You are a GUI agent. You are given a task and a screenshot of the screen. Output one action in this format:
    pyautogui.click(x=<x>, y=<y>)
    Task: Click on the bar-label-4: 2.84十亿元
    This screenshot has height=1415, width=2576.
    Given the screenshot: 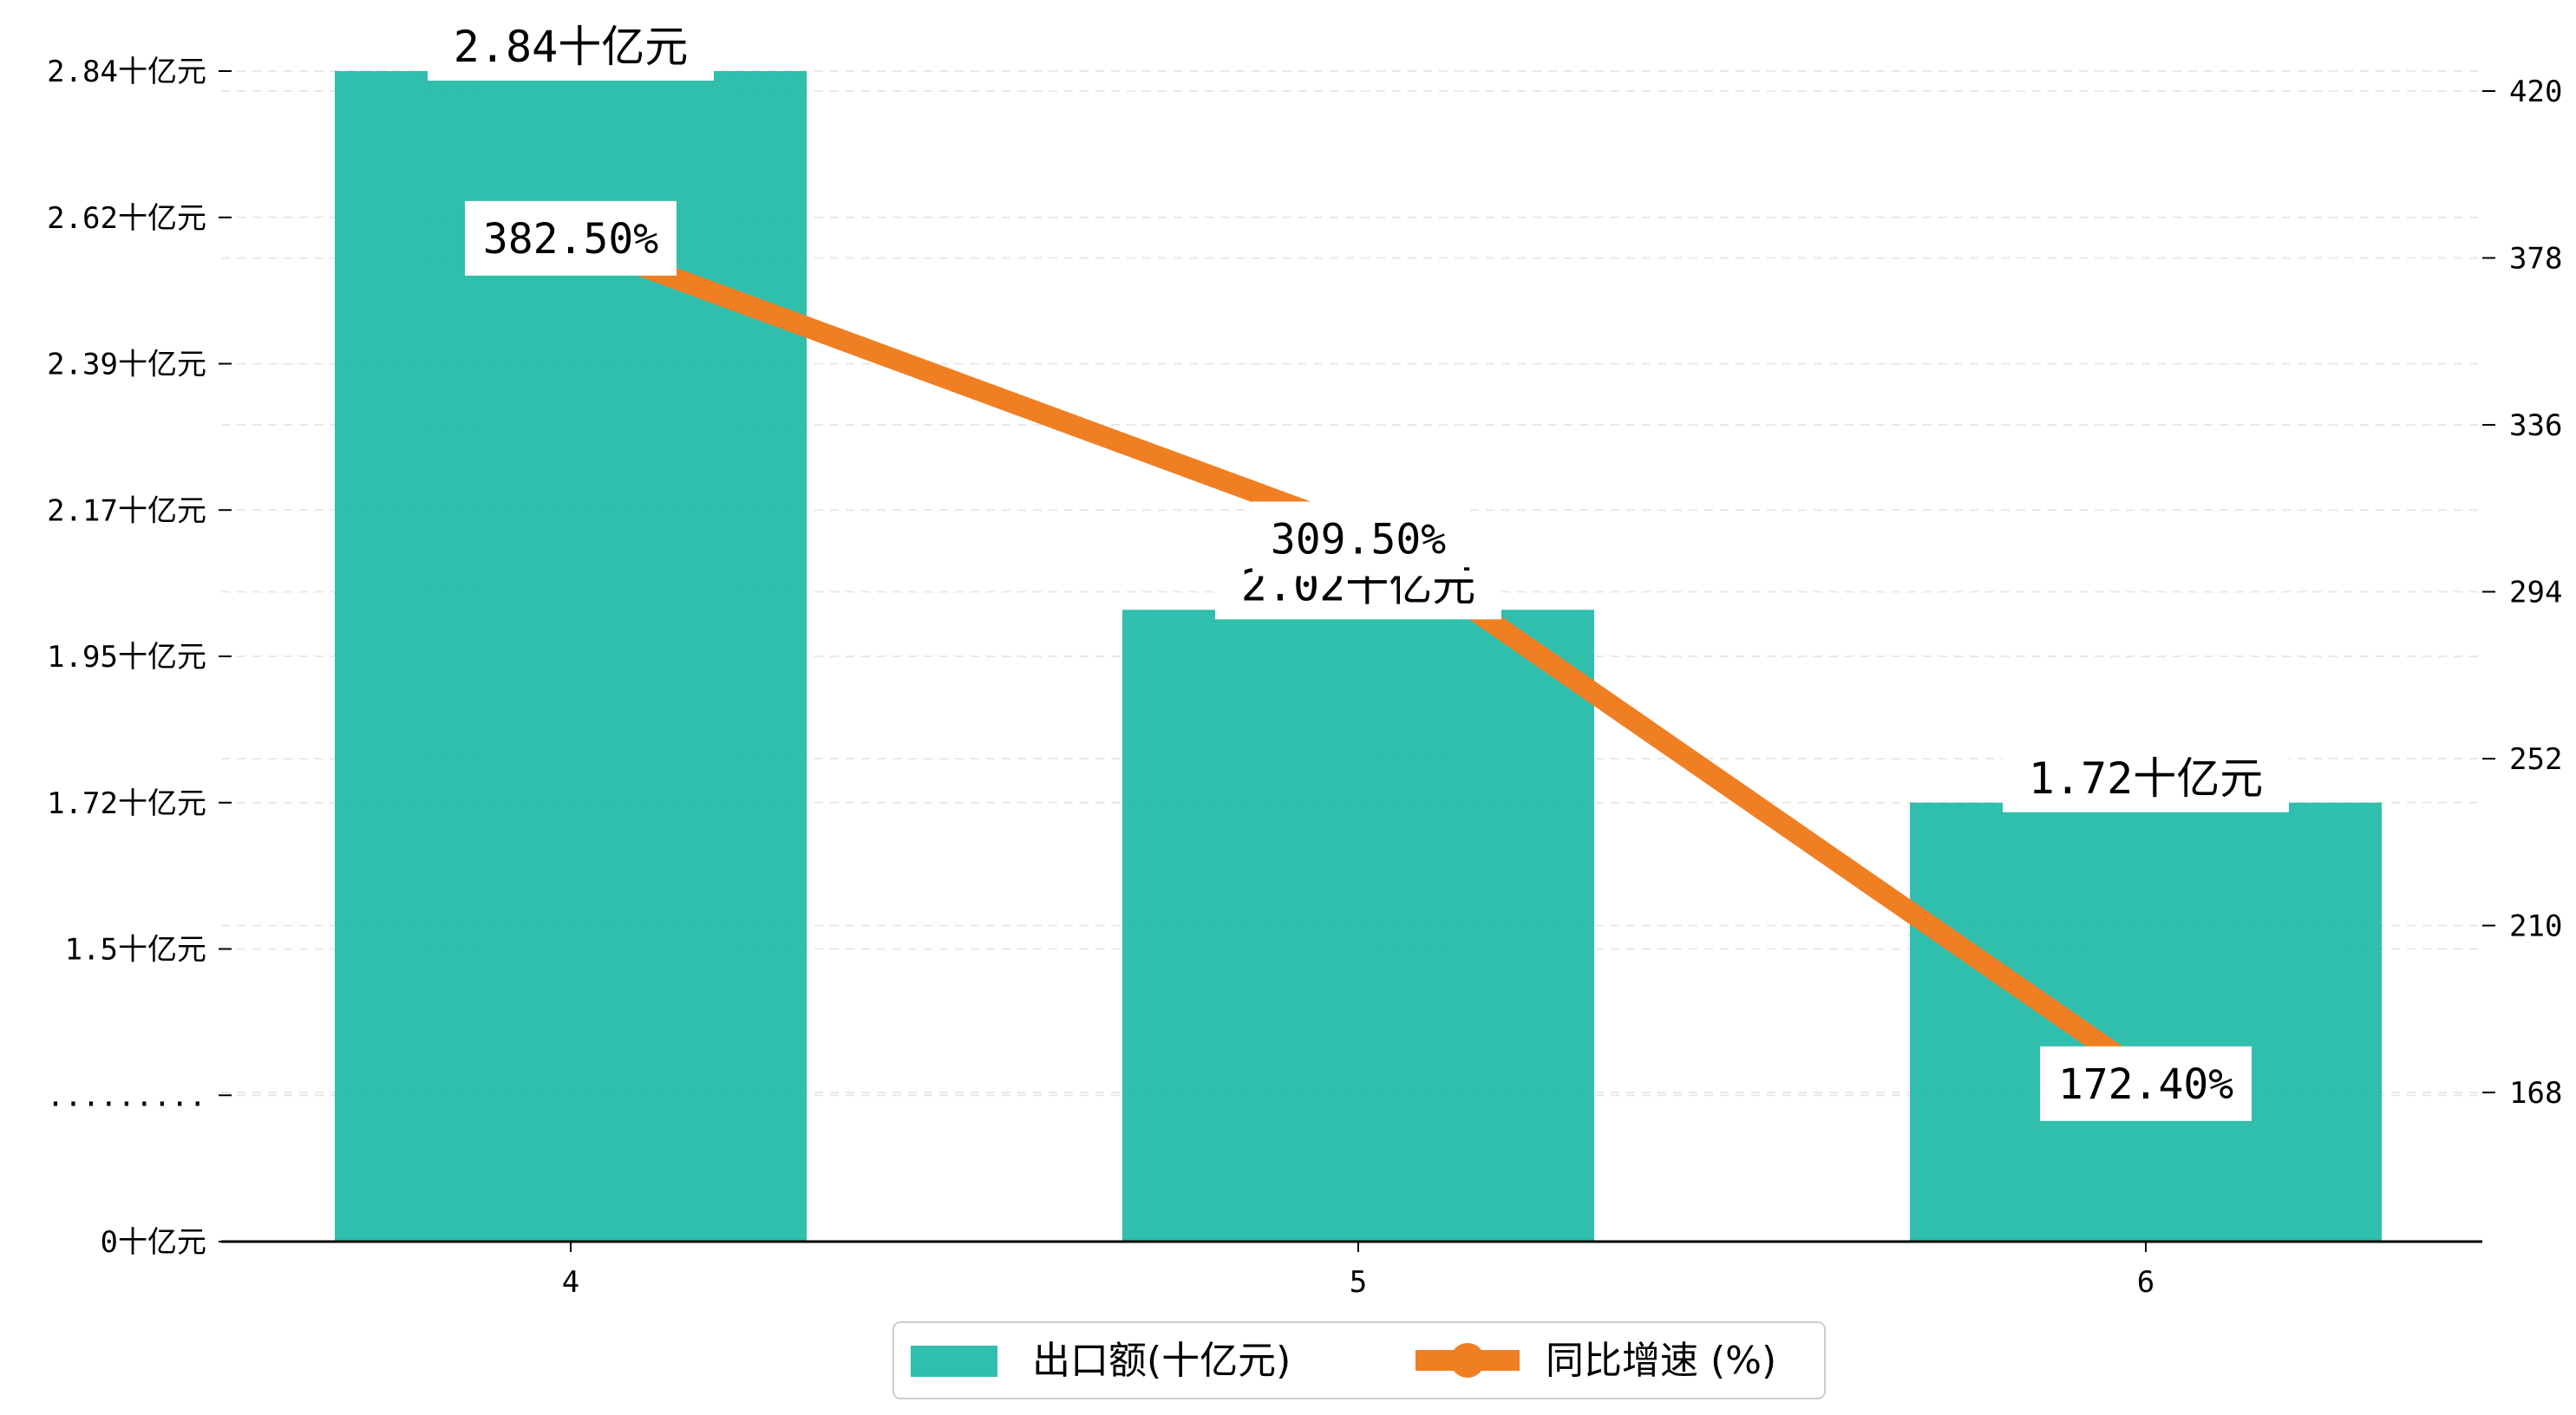 What is the action you would take?
    pyautogui.click(x=571, y=47)
    